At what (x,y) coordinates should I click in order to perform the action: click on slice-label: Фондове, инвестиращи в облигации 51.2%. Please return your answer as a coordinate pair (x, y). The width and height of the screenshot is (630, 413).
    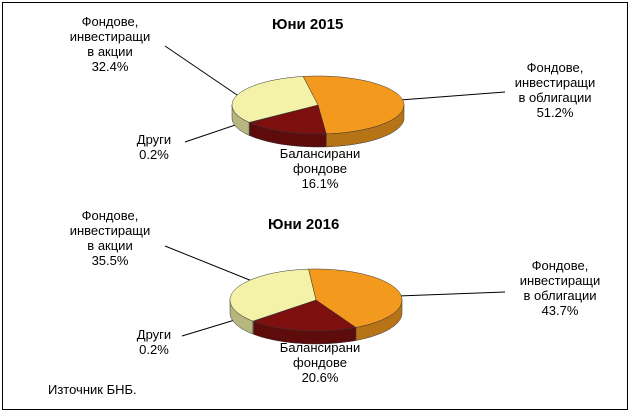
    Looking at the image, I should click on (555, 90).